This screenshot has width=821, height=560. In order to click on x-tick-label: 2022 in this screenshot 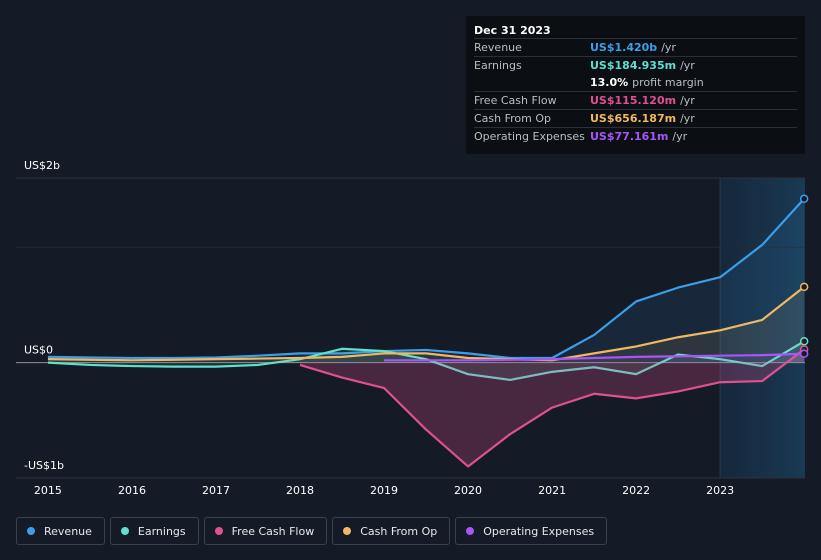, I will do `click(636, 490)`.